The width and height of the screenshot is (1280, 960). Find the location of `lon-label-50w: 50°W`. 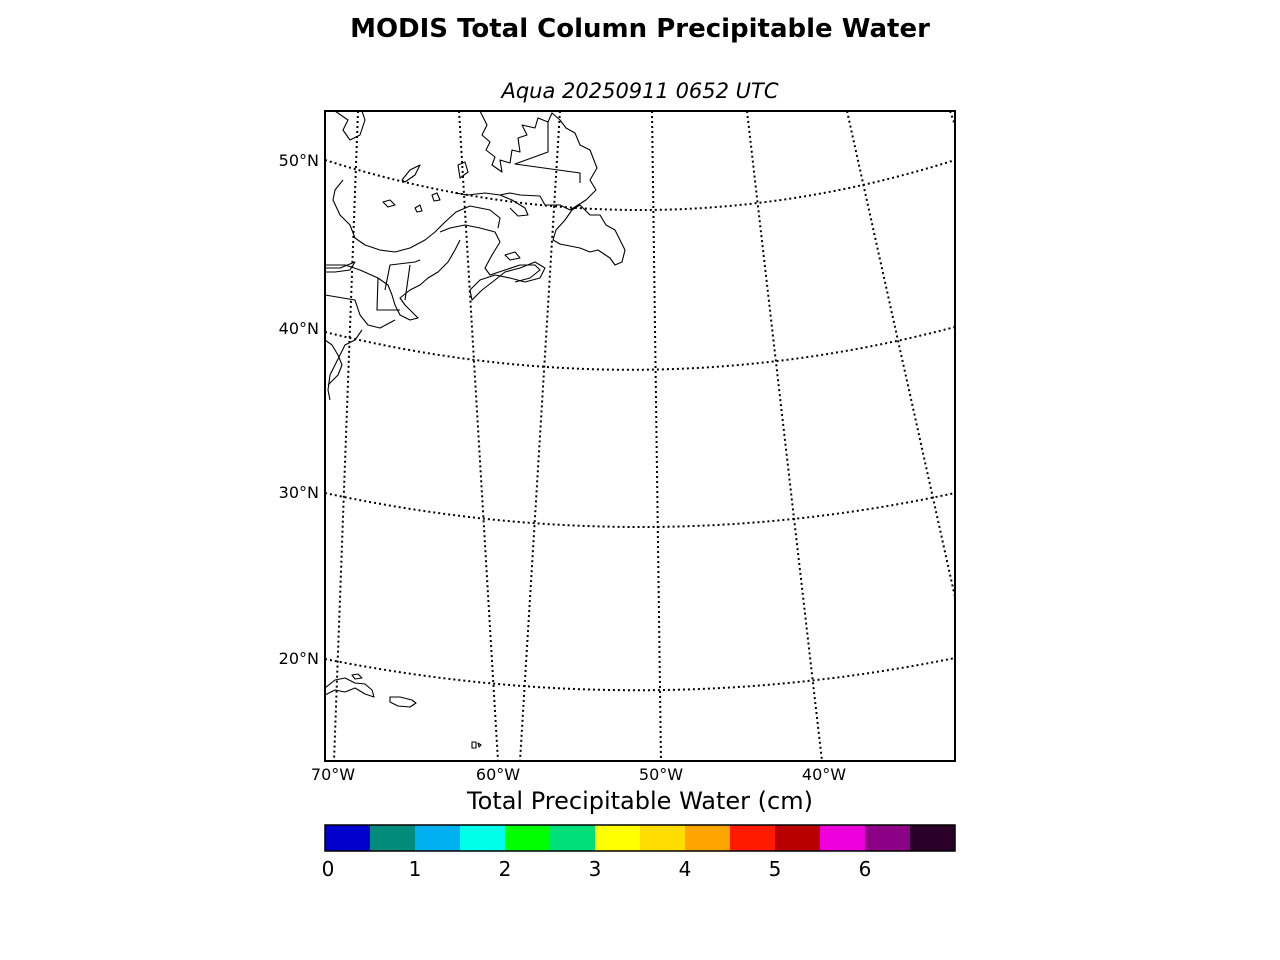

lon-label-50w: 50°W is located at coordinates (661, 774).